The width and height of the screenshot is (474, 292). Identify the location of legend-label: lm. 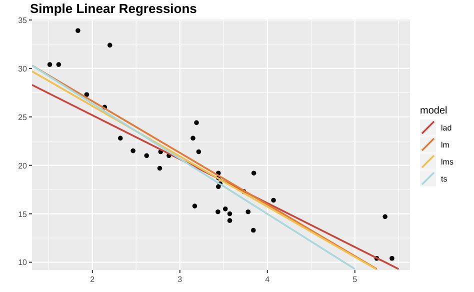
(445, 145).